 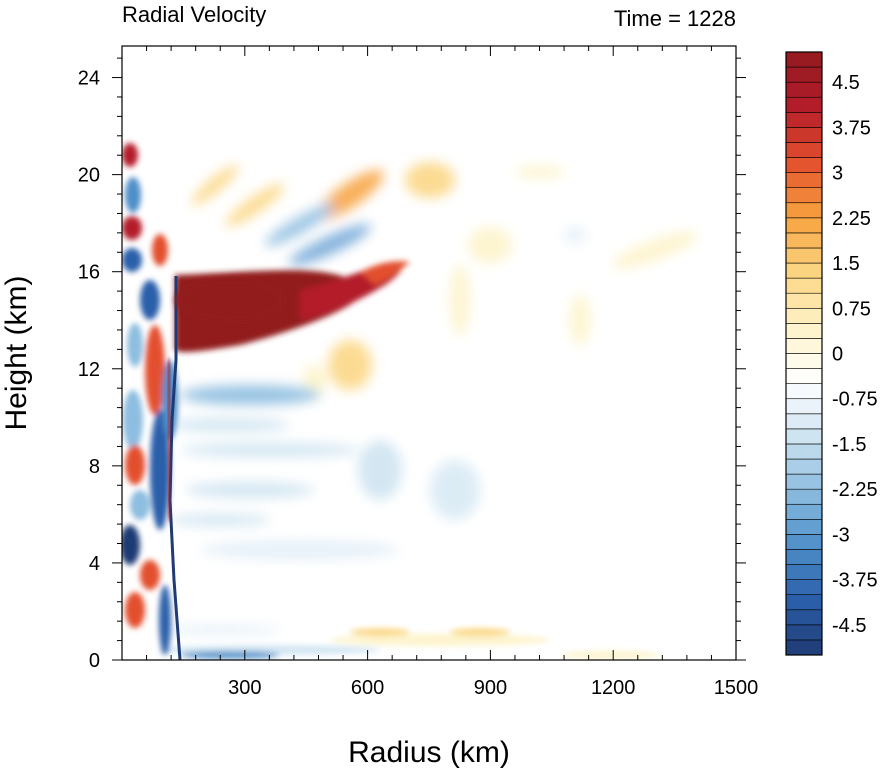 What do you see at coordinates (851, 309) in the screenshot?
I see `colorbar-label: 0.75` at bounding box center [851, 309].